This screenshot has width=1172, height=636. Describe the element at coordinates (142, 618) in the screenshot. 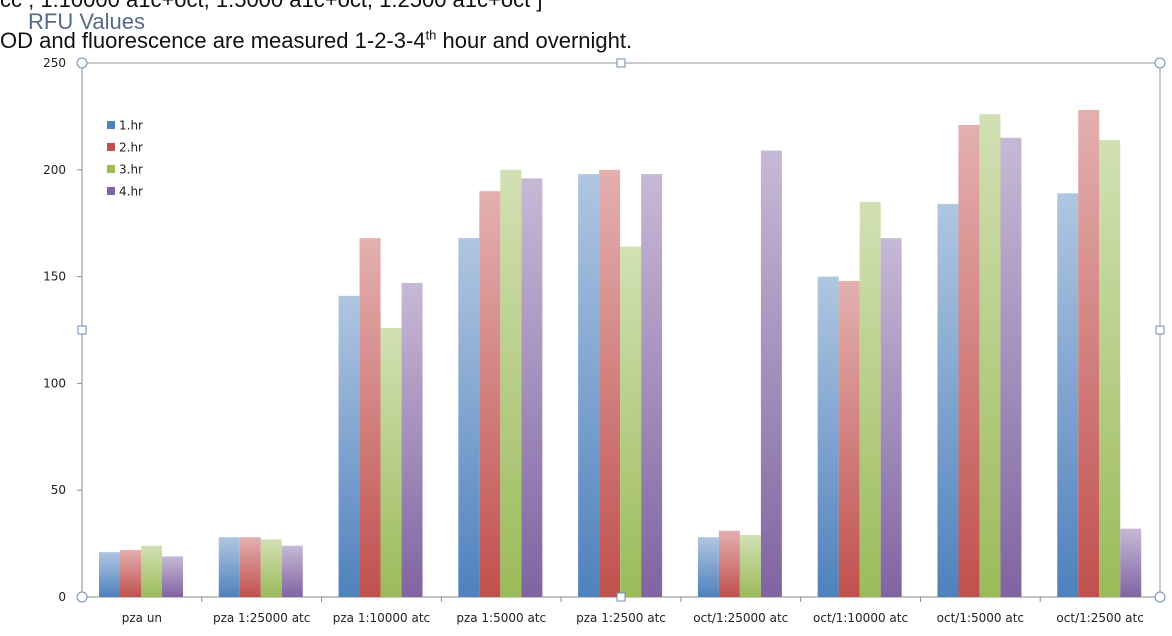

I see `x-tick-label: pza un` at that location.